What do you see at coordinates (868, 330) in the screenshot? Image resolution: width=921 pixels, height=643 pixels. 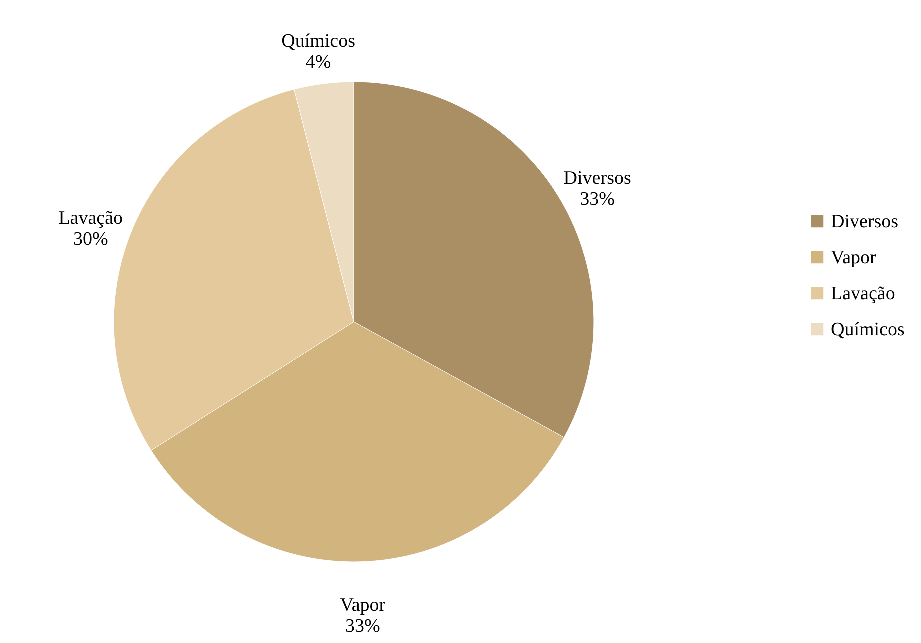 I see `legend-label: Químicos` at bounding box center [868, 330].